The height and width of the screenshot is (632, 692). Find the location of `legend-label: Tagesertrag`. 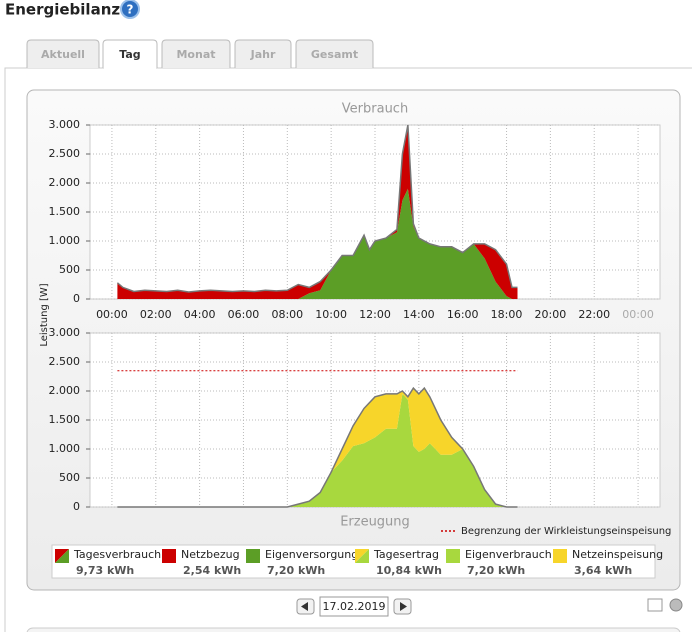

legend-label: Tagesertrag is located at coordinates (406, 554).